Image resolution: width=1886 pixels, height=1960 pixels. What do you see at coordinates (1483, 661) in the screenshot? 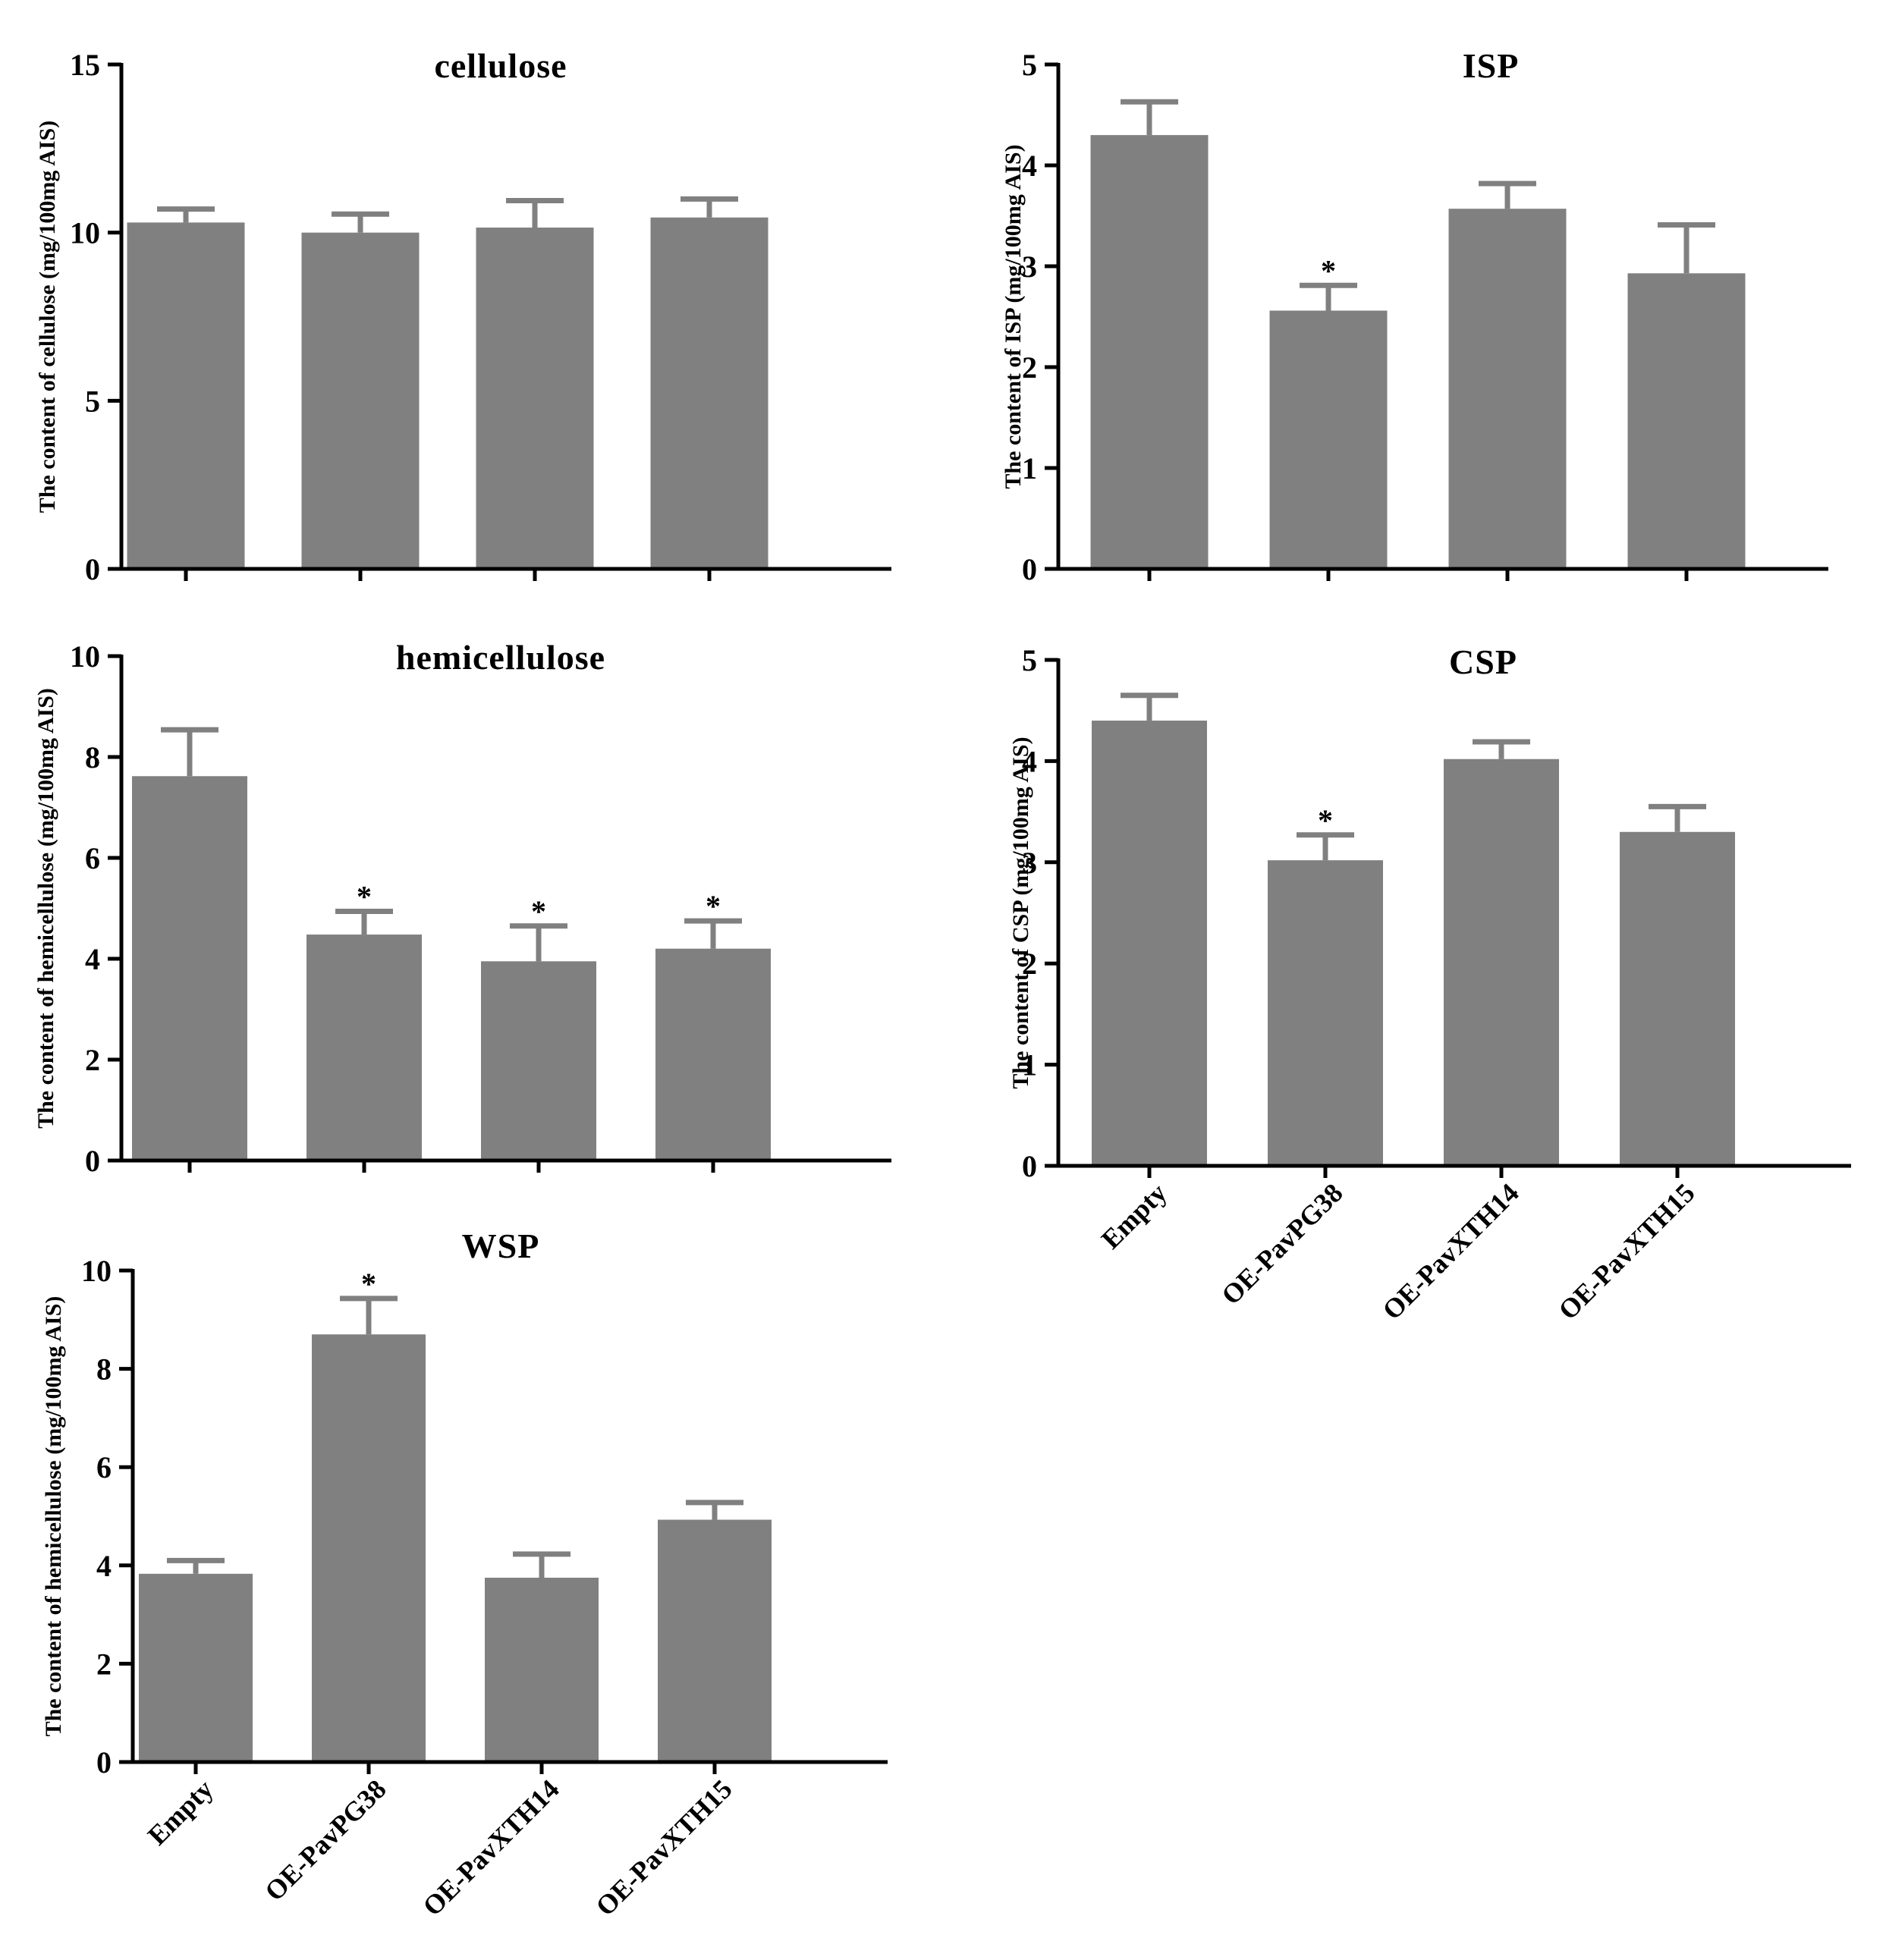
I see `chart-title: CSP` at bounding box center [1483, 661].